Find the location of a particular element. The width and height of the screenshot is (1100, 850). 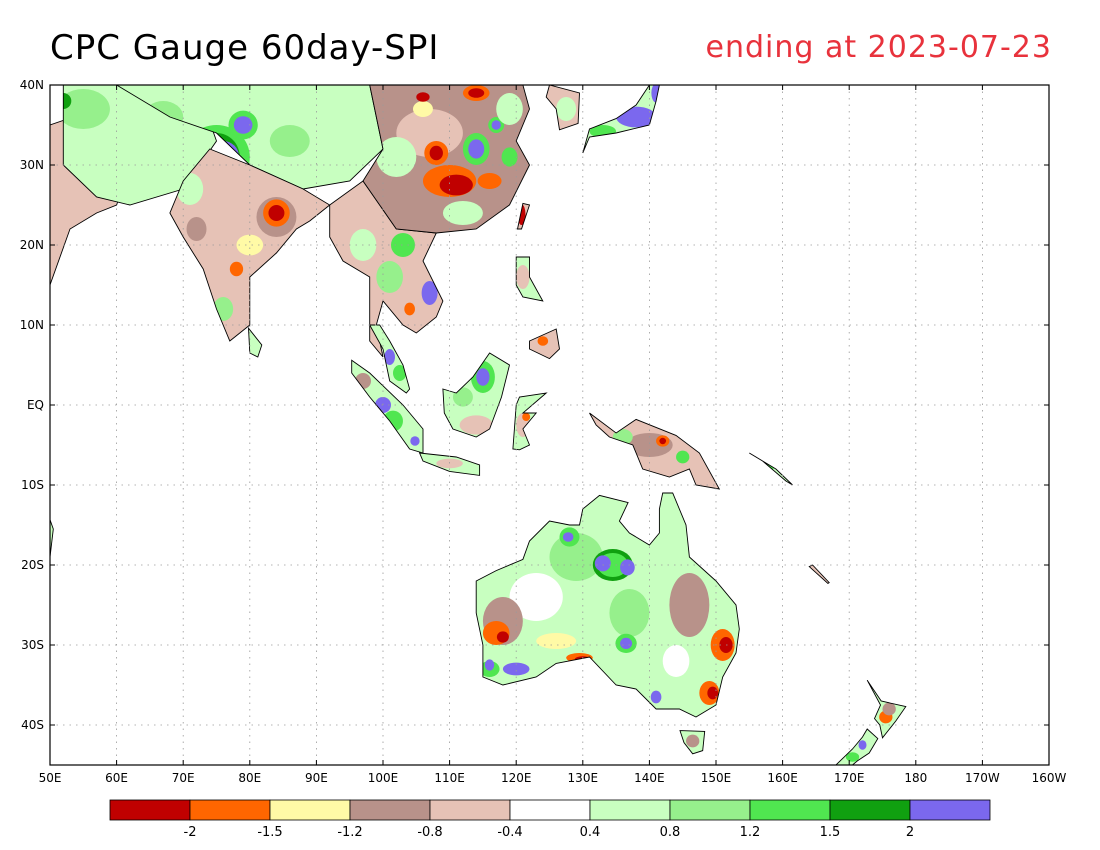

region-new-zealand-south is located at coordinates (857, 746).